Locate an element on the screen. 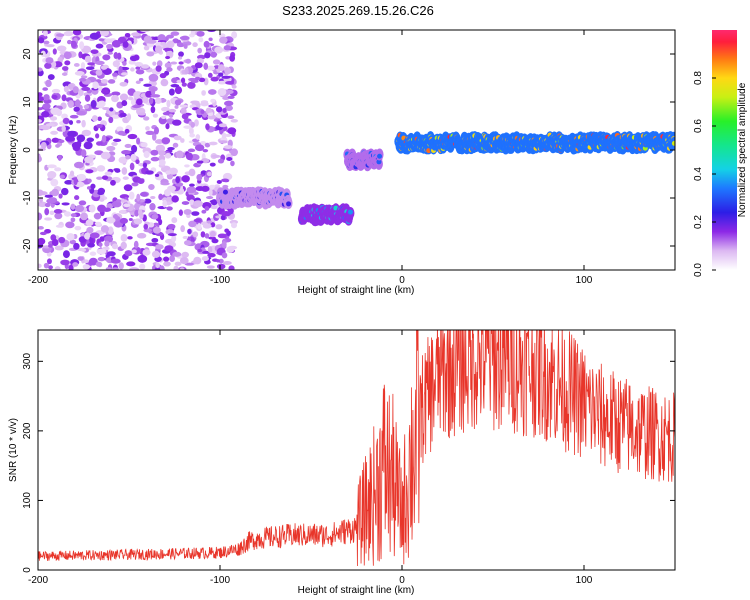 This screenshot has height=600, width=750. colorbar-tick-label: 0.4 is located at coordinates (698, 174).